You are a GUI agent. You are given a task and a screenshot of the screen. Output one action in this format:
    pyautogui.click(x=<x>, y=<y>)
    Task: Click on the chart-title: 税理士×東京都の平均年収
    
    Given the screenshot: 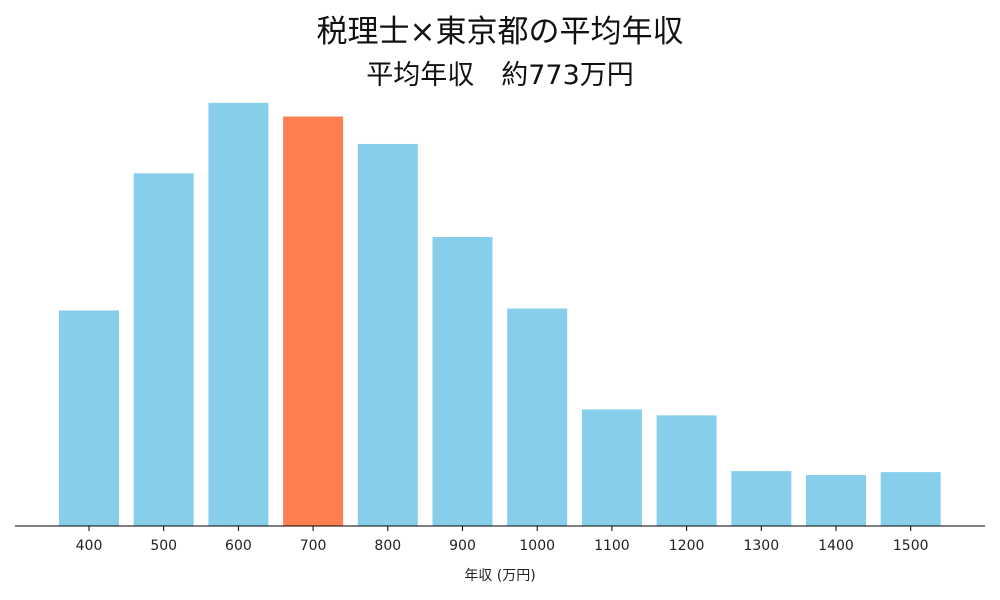 What is the action you would take?
    pyautogui.click(x=500, y=32)
    